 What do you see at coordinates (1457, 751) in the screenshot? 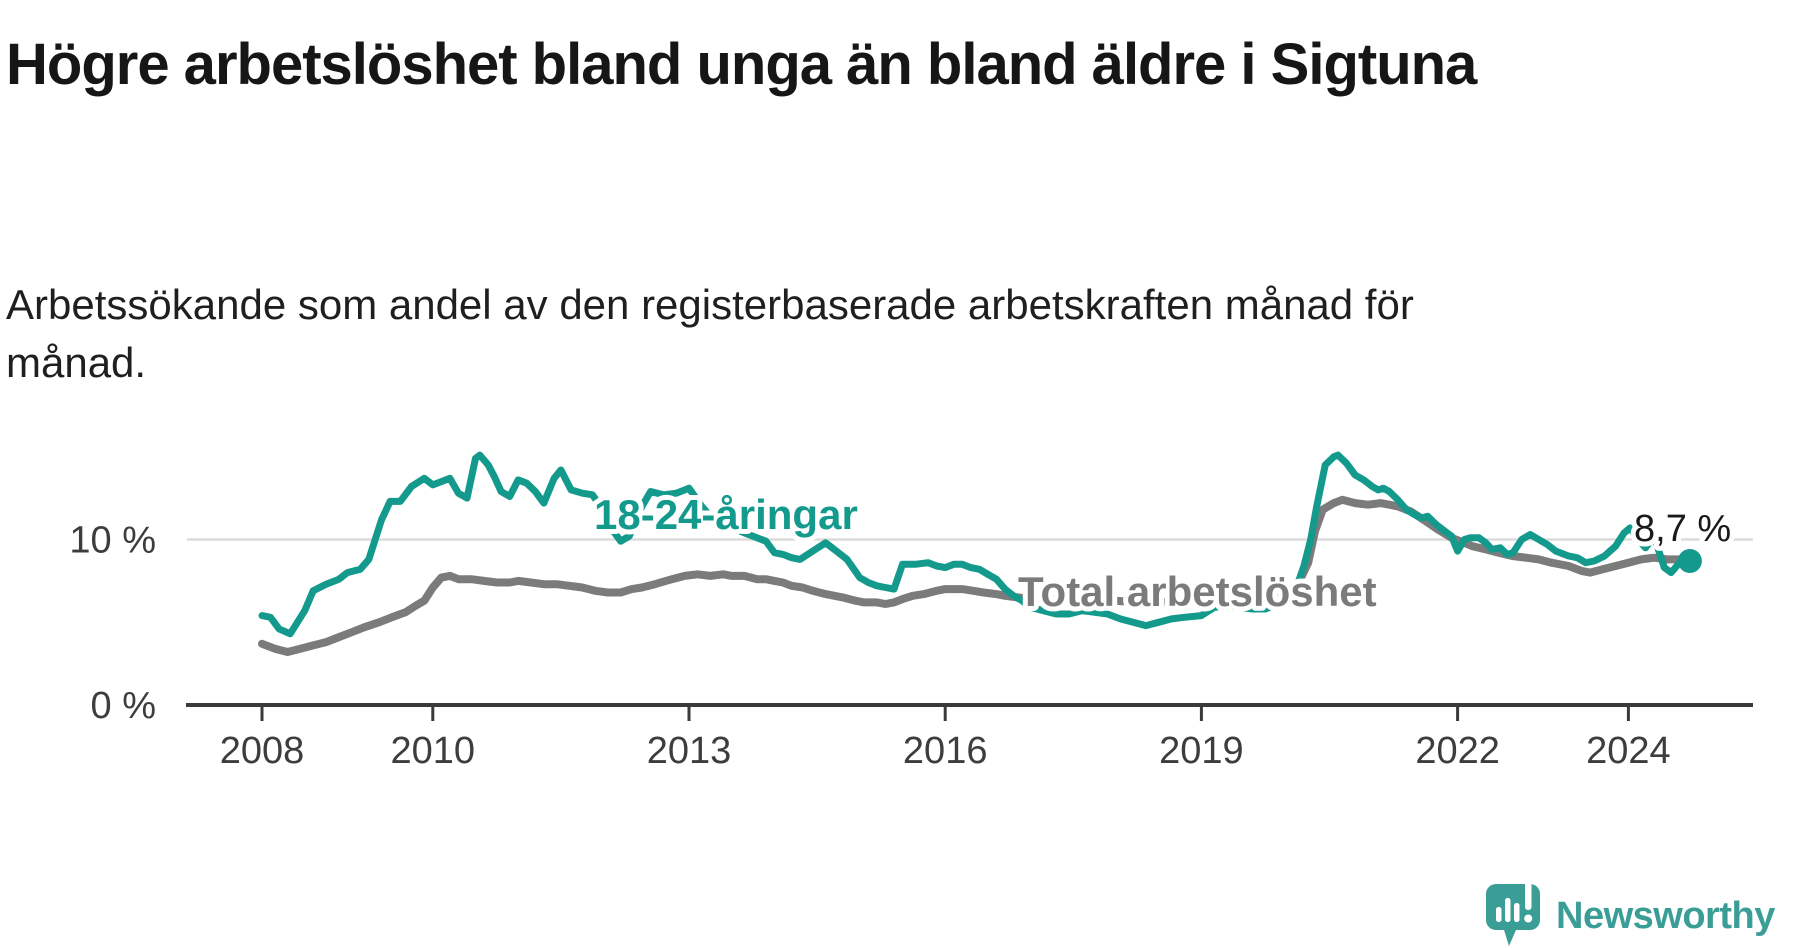
I see `x-tick-label: 2022` at bounding box center [1457, 751].